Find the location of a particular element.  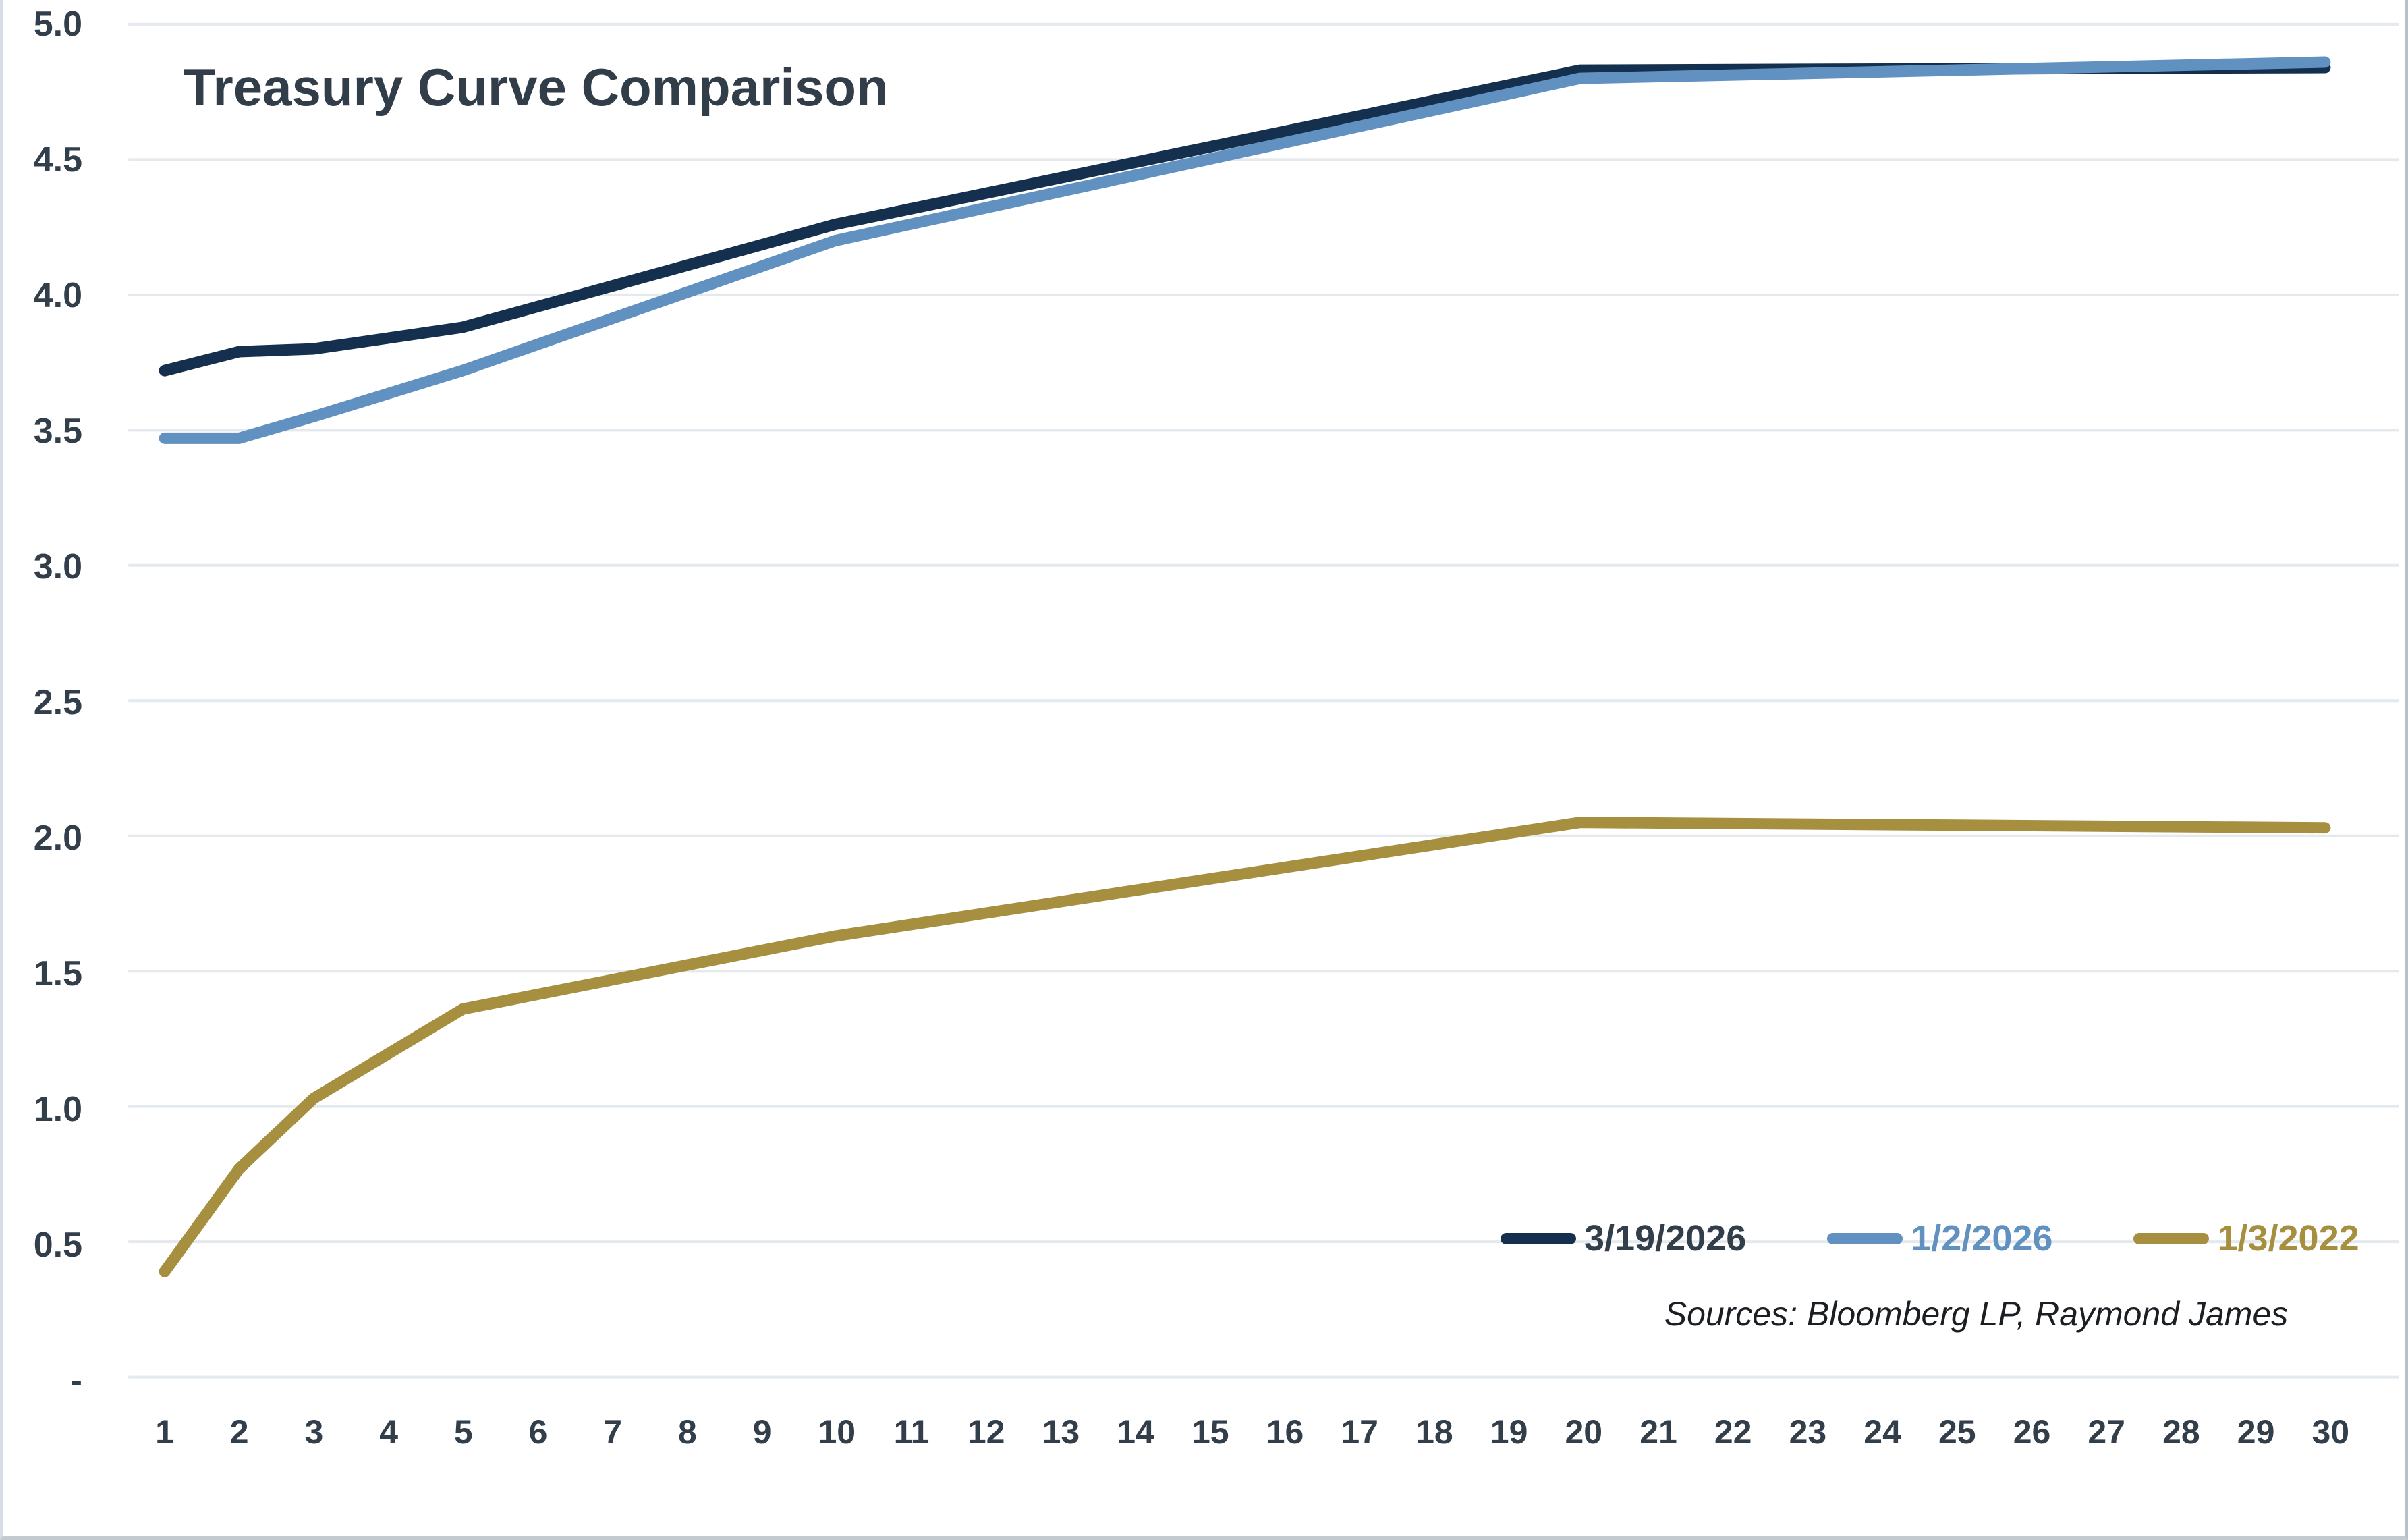

y-tick-label: 3.0 is located at coordinates (57, 566).